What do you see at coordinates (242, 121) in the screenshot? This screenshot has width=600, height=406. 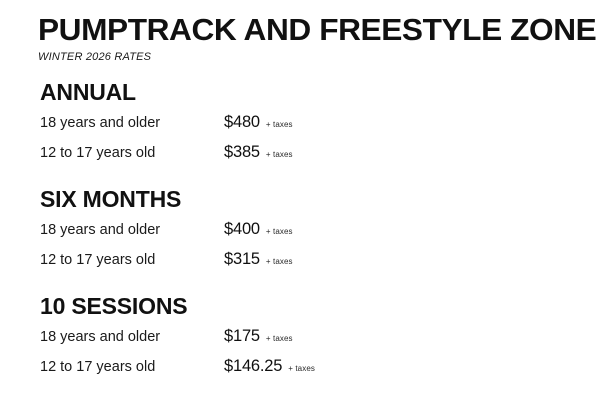 I see `rate-price: $480` at bounding box center [242, 121].